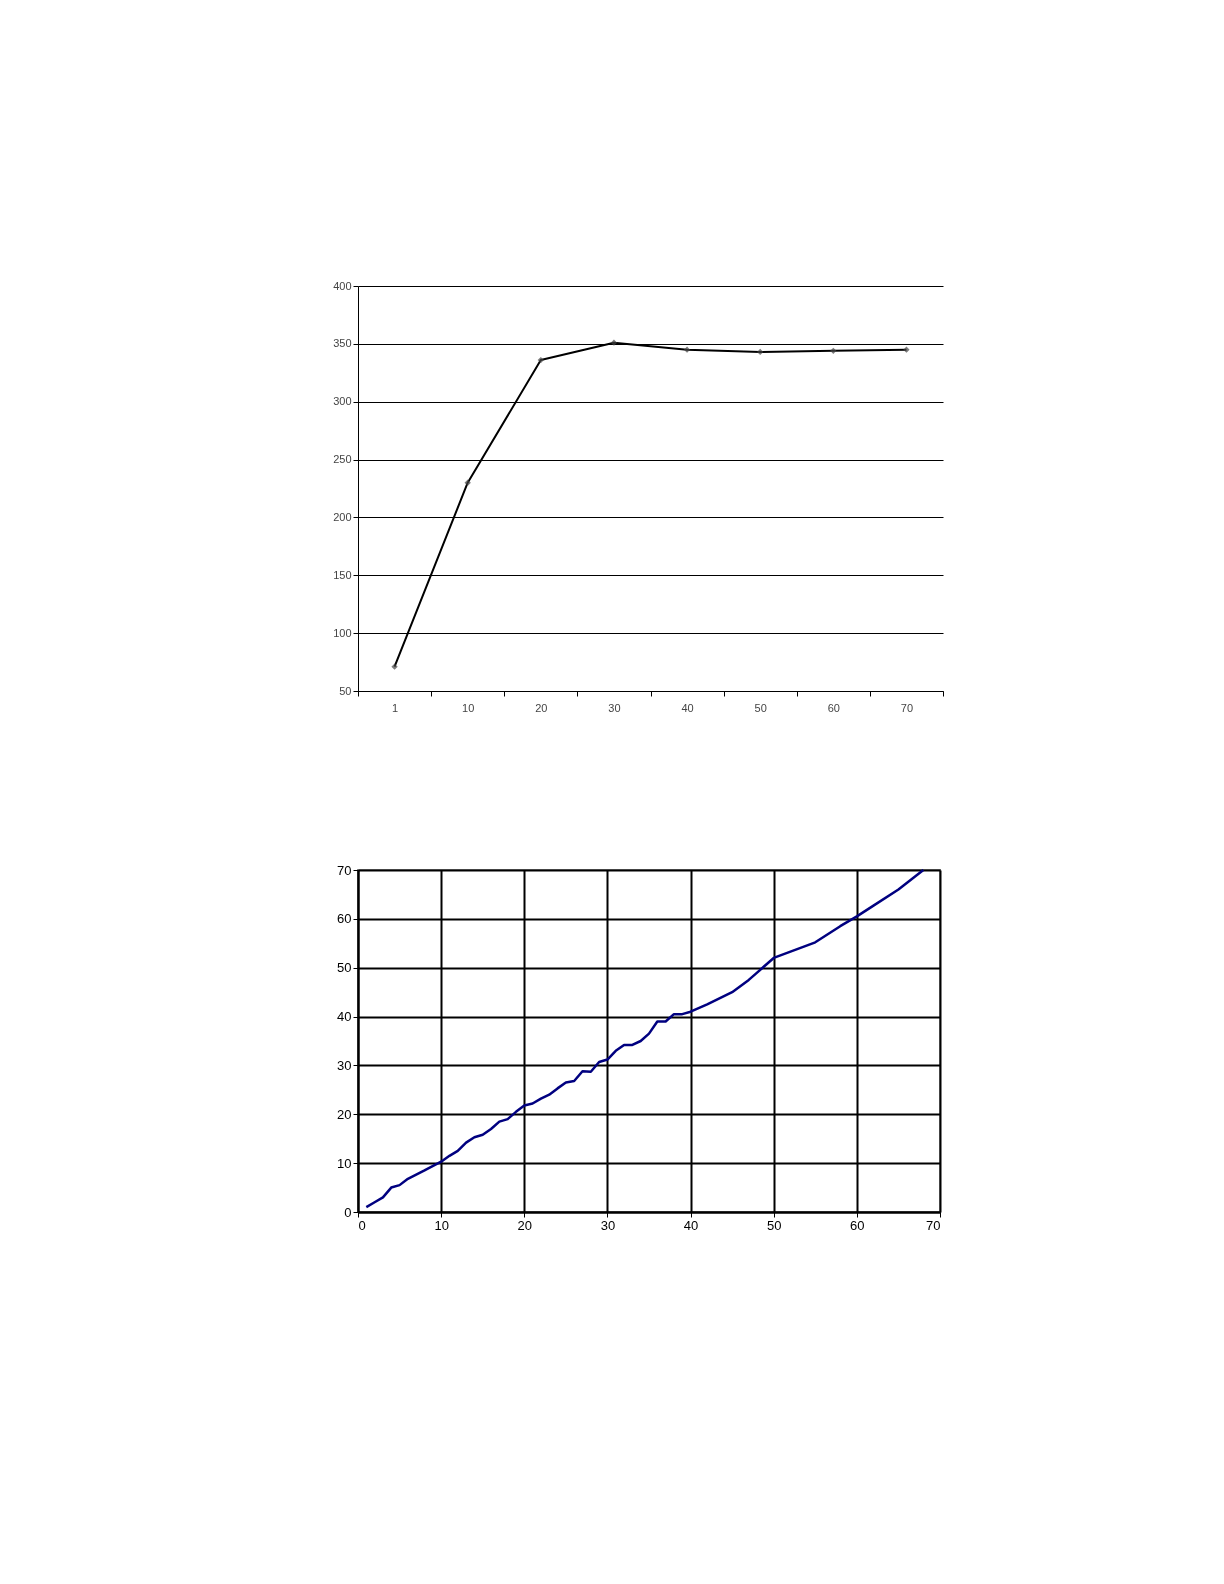 The height and width of the screenshot is (1584, 1224). What do you see at coordinates (342, 343) in the screenshot?
I see `y-tick-label: 350` at bounding box center [342, 343].